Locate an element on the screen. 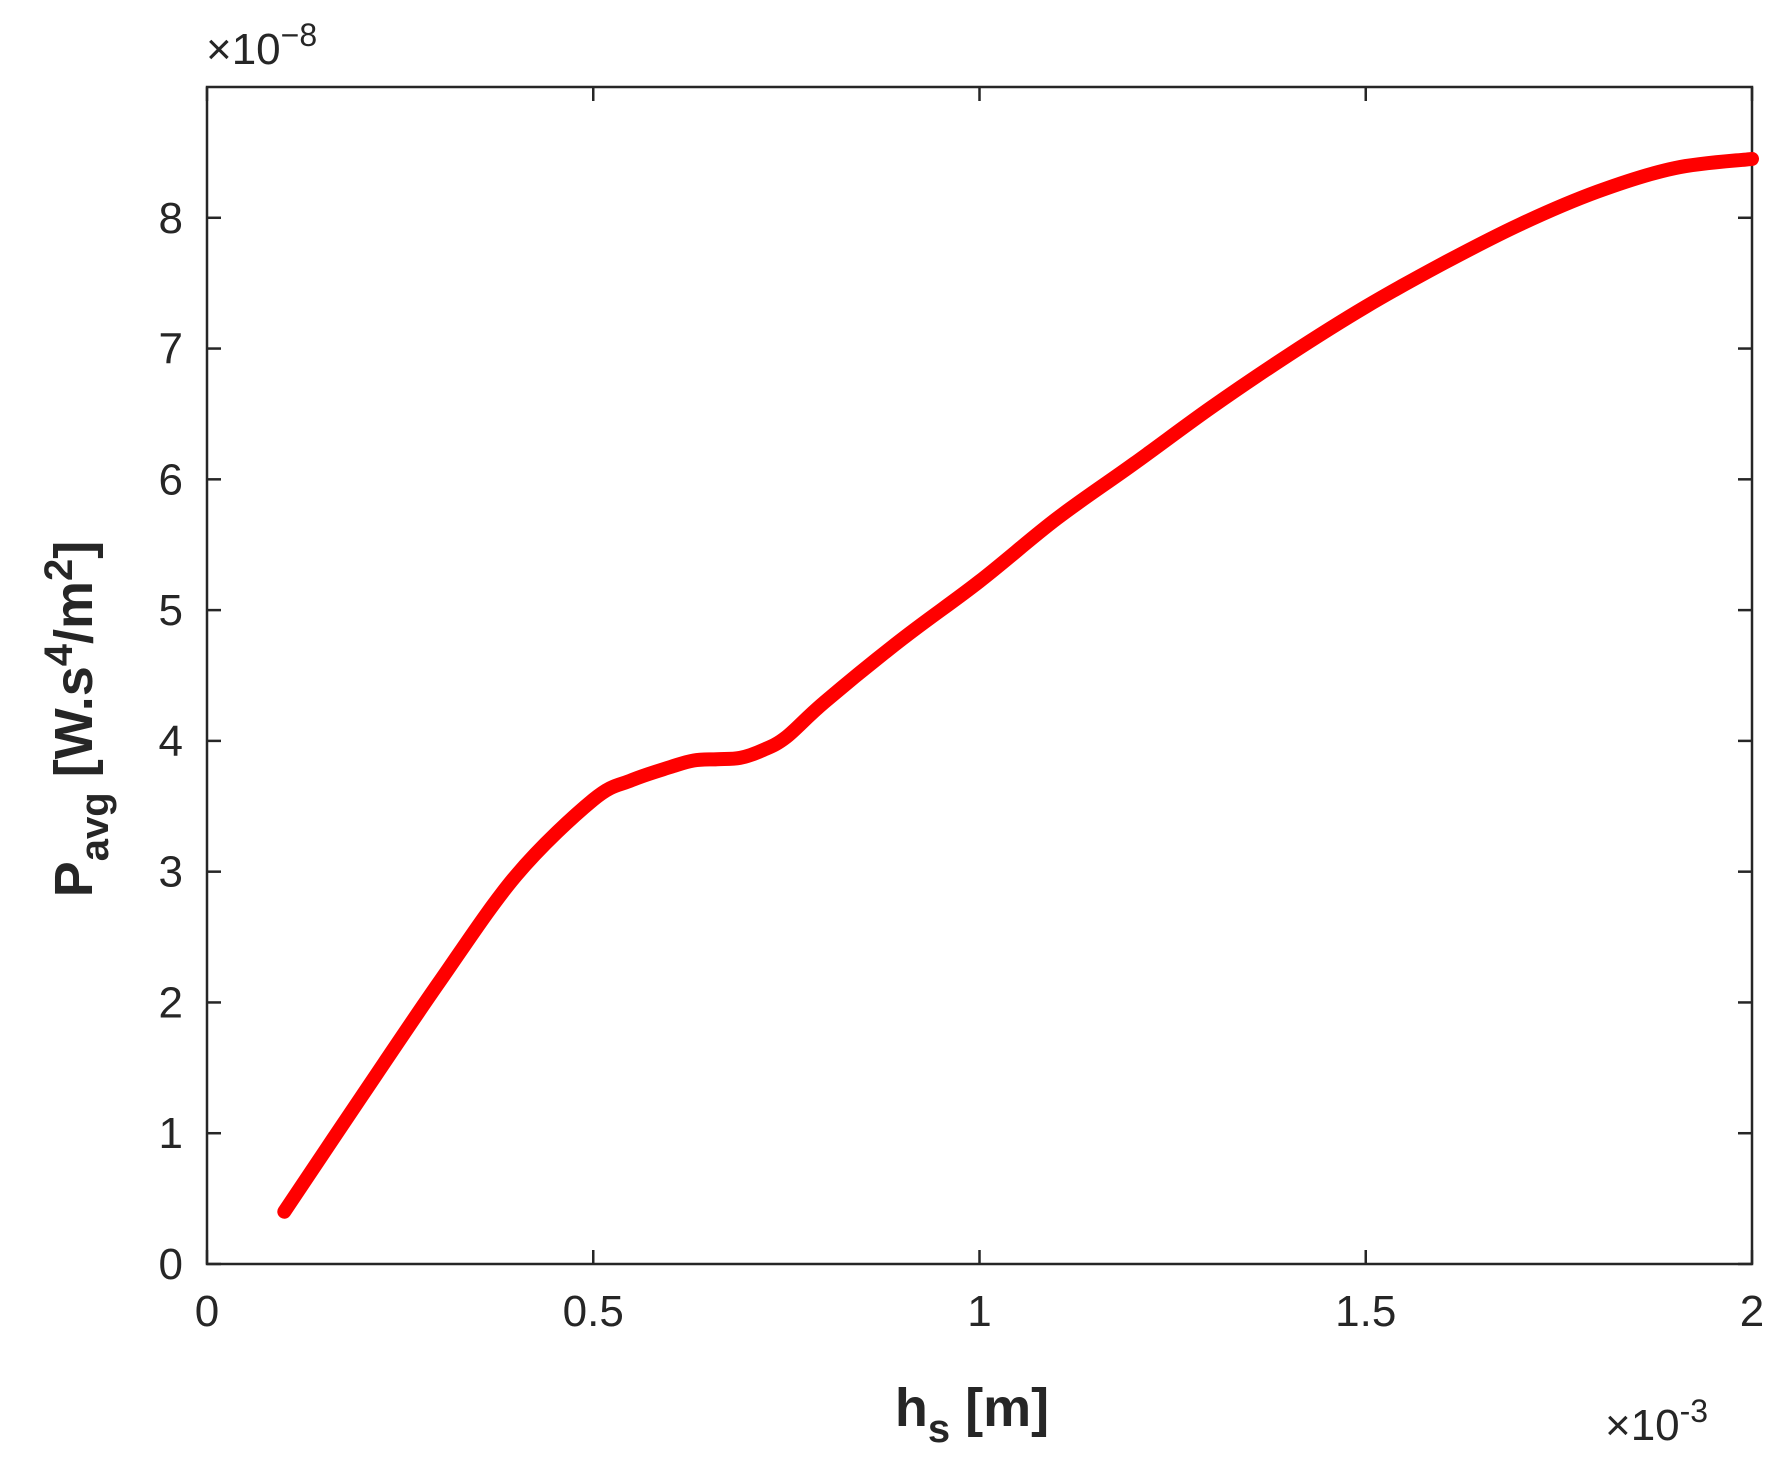 The width and height of the screenshot is (1783, 1472). x-title-unit: [m] is located at coordinates (999, 1408).